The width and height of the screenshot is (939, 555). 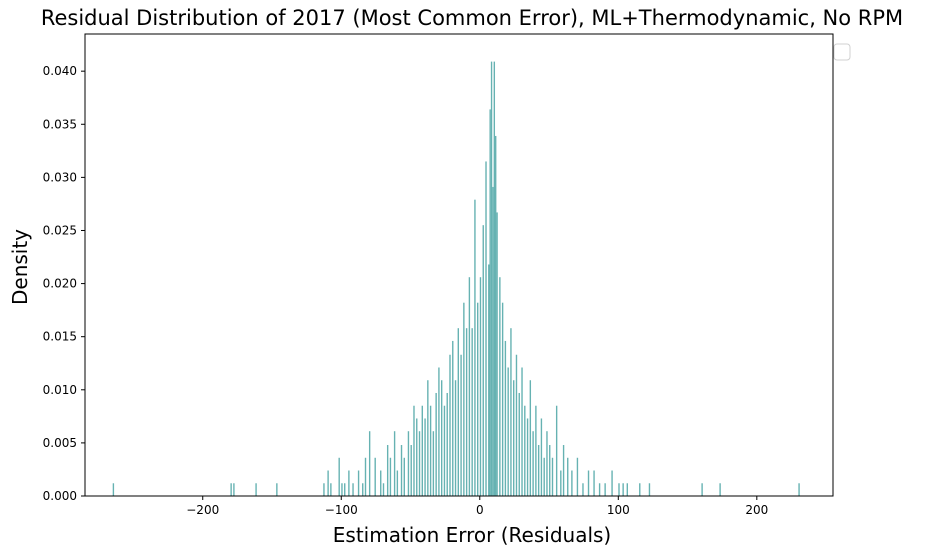 I want to click on x-tick-label: 100, so click(x=618, y=510).